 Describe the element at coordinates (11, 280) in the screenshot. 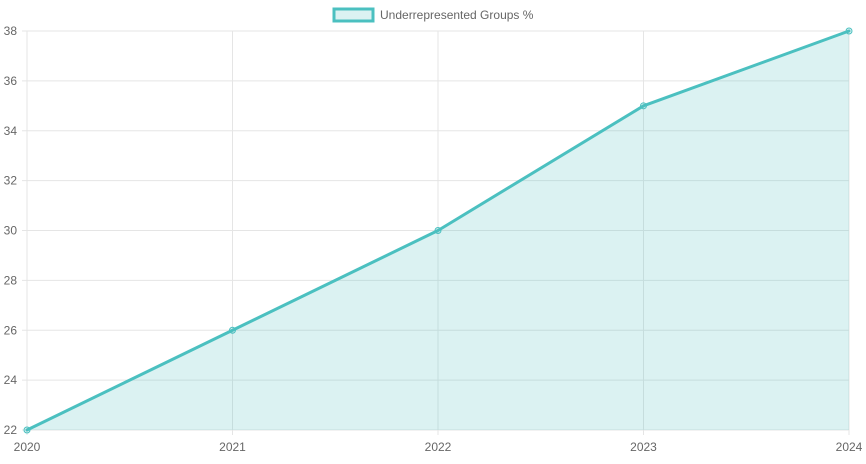

I see `y-tick-label: 28` at that location.